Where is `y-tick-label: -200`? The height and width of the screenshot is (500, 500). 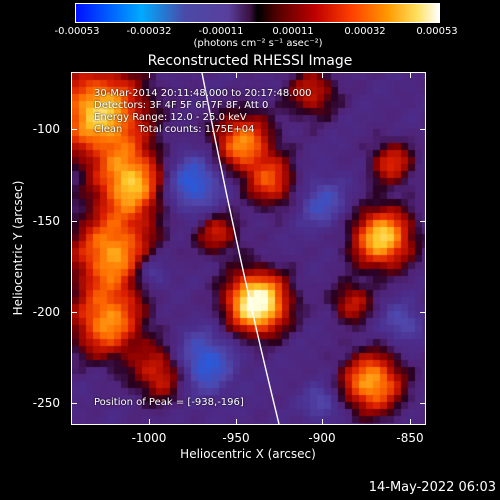 y-tick-label: -200 is located at coordinates (46, 312).